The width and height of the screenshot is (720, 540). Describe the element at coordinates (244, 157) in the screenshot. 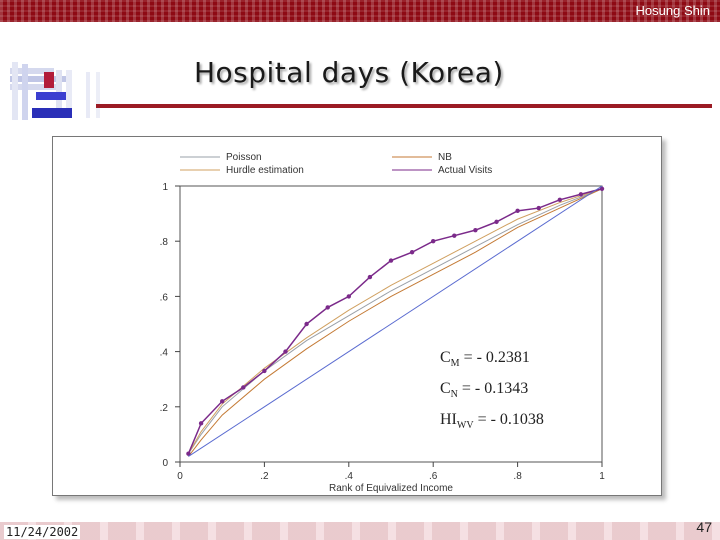

I see `legend-entry: Poisson` at that location.